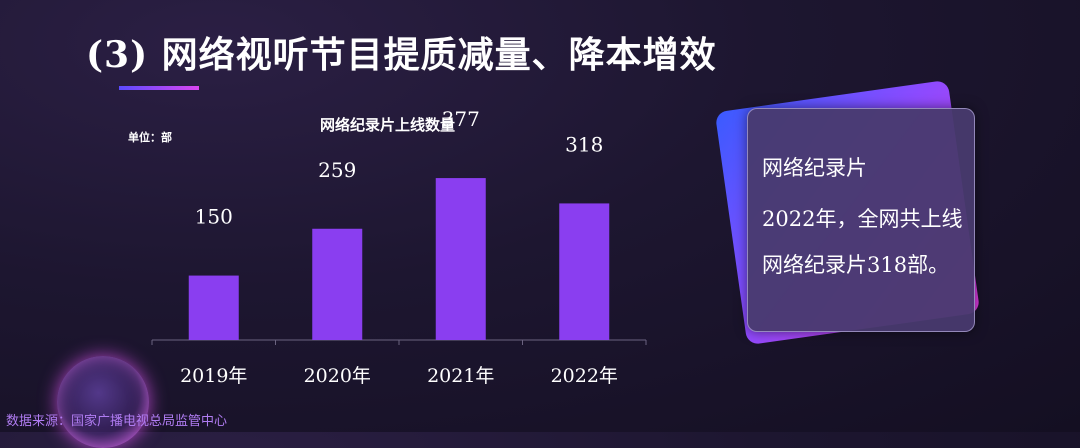 The height and width of the screenshot is (448, 1080). What do you see at coordinates (337, 376) in the screenshot?
I see `x-tick-label: 2020年` at bounding box center [337, 376].